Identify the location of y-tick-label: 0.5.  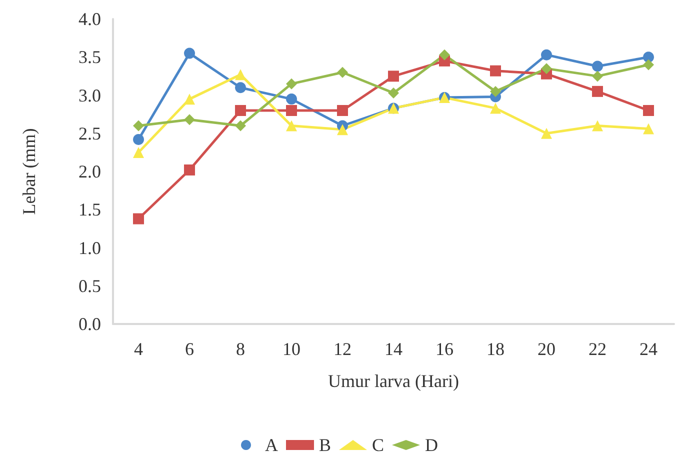
(89, 286).